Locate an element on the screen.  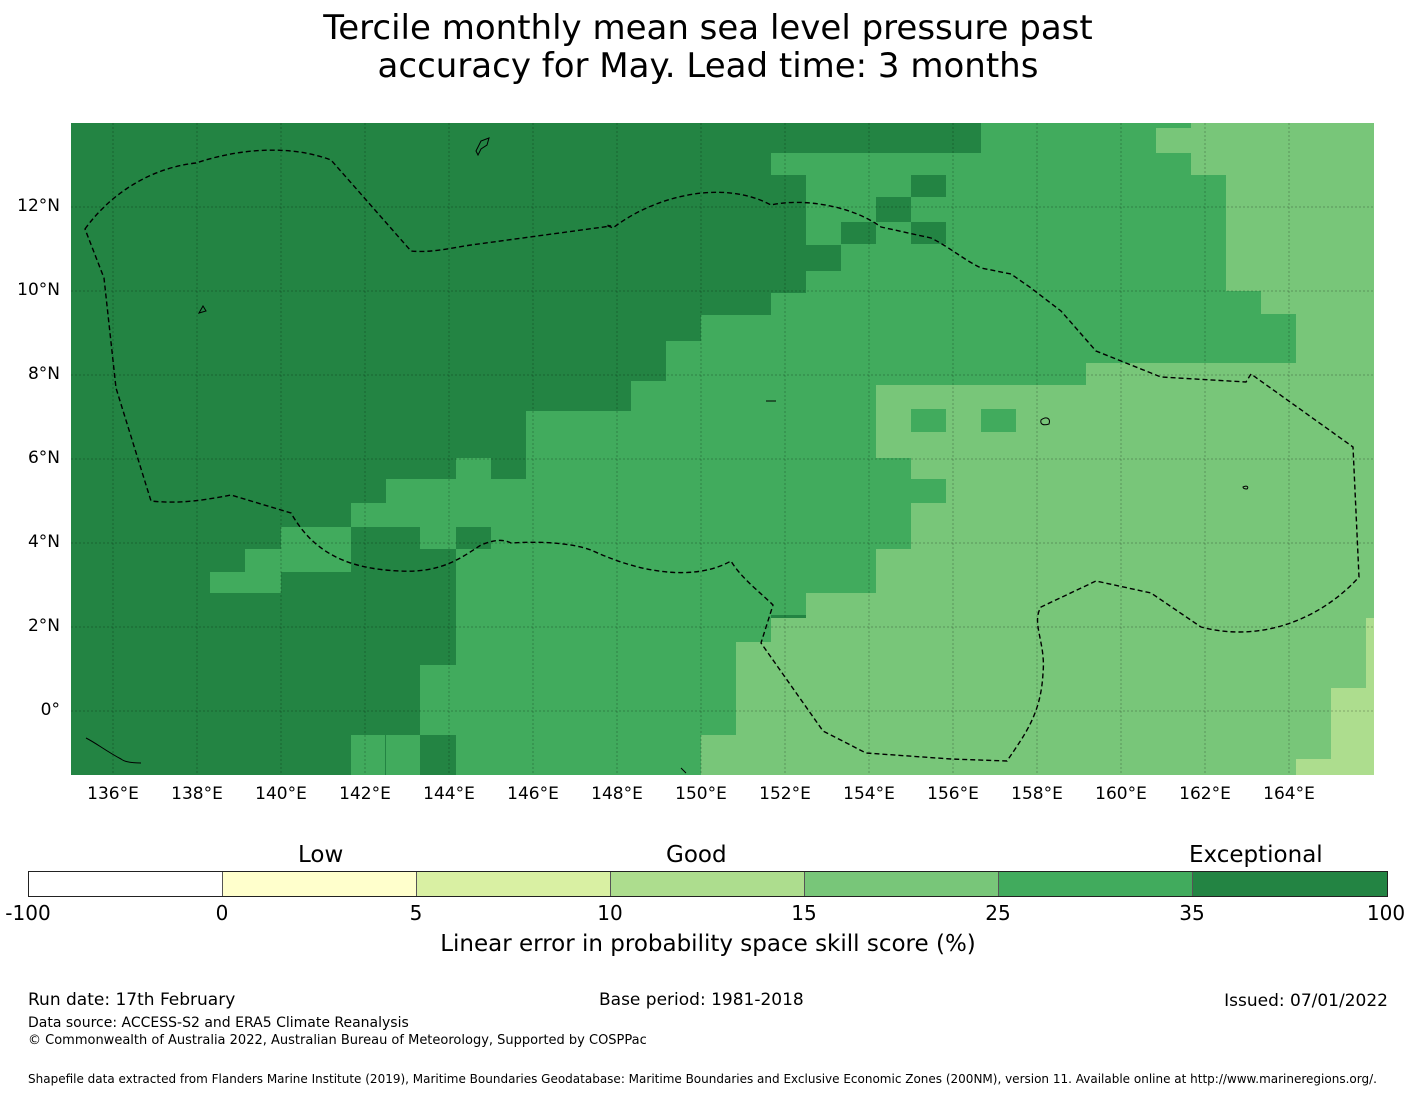
category-good: Good is located at coordinates (696, 855).